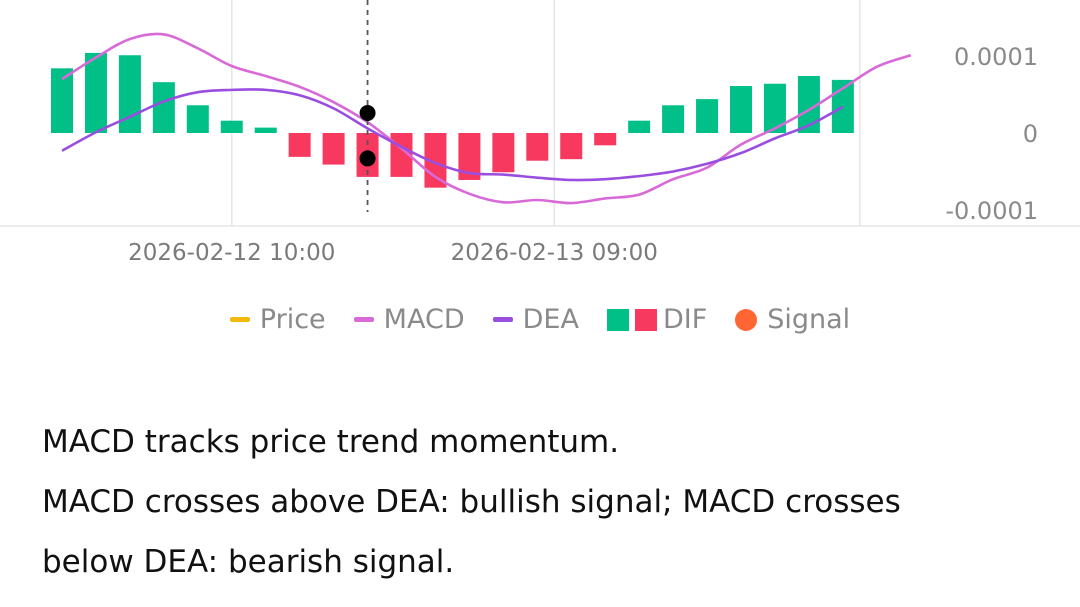 The height and width of the screenshot is (607, 1080). Describe the element at coordinates (809, 319) in the screenshot. I see `legend-label: Signal` at that location.